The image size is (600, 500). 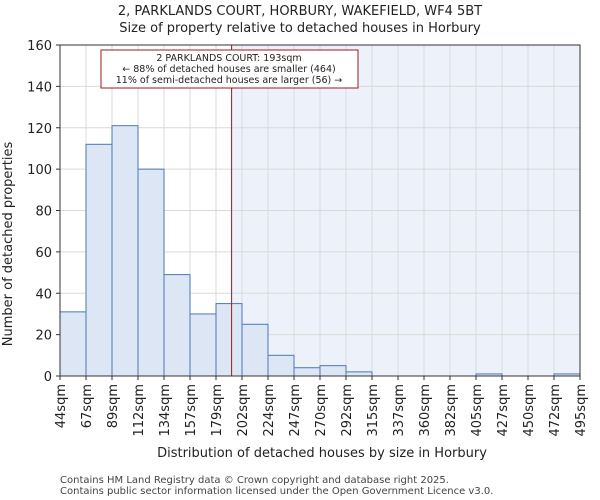 I want to click on x-tick-label: 495sqm, so click(x=581, y=410).